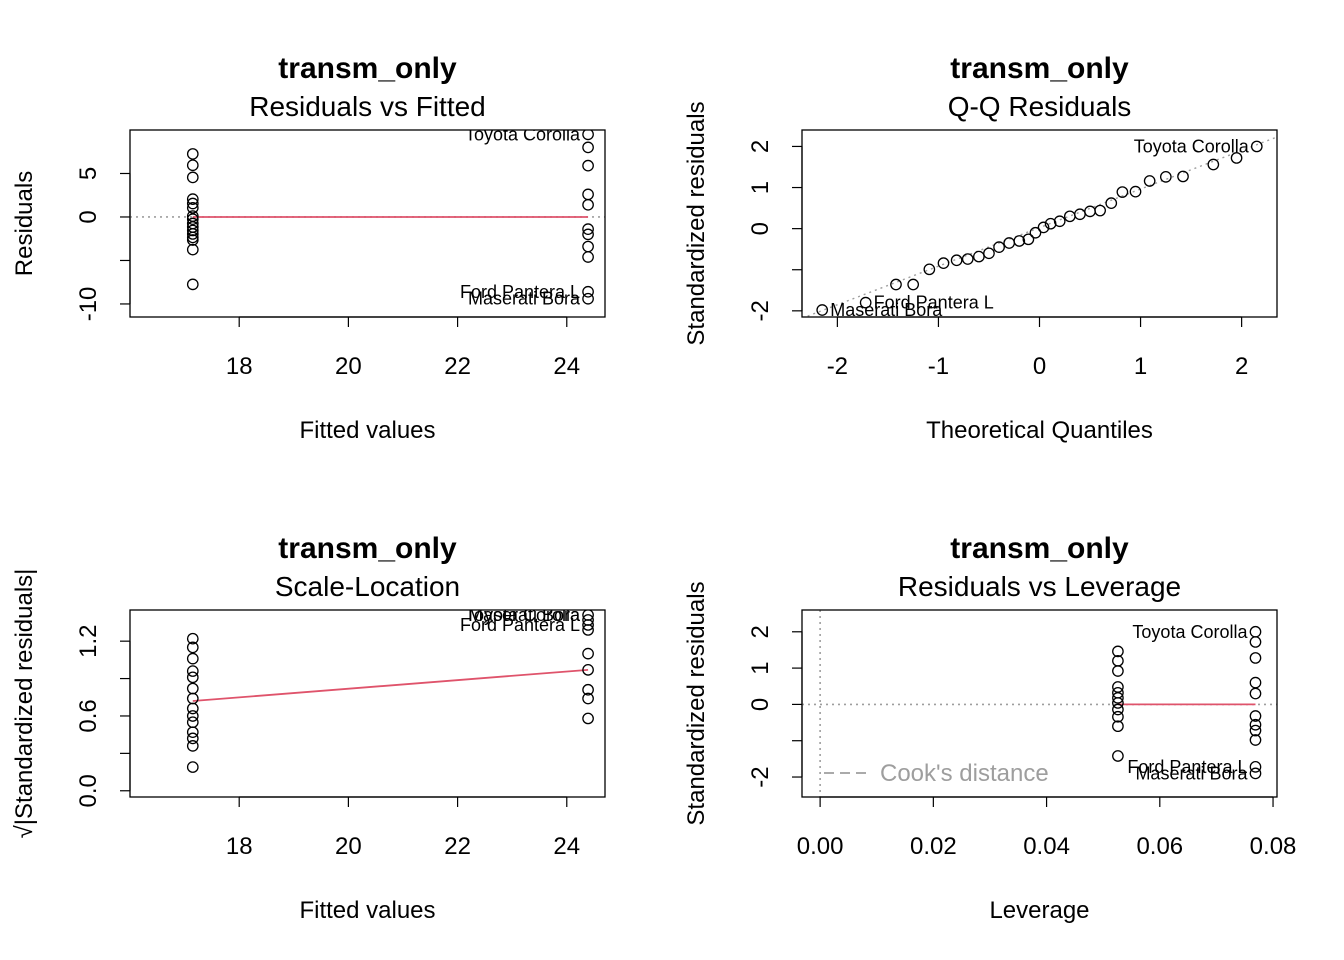  Describe the element at coordinates (1039, 366) in the screenshot. I see `x-tick-label: 0` at that location.